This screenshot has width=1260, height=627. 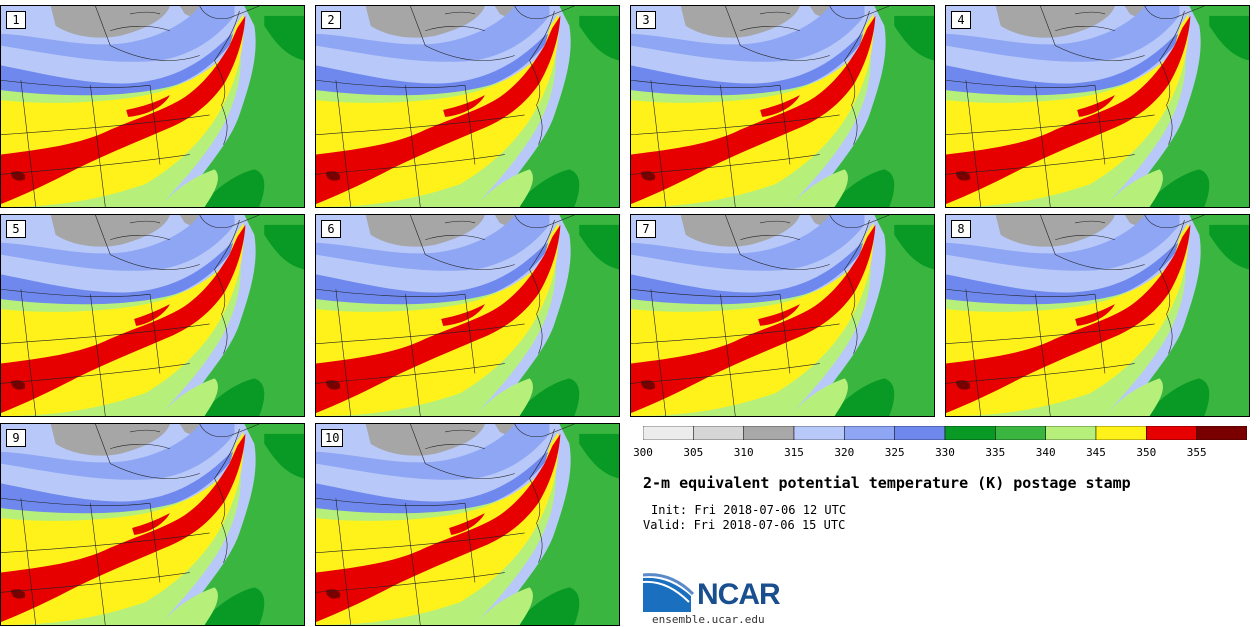 I want to click on member-number: 3, so click(x=646, y=20).